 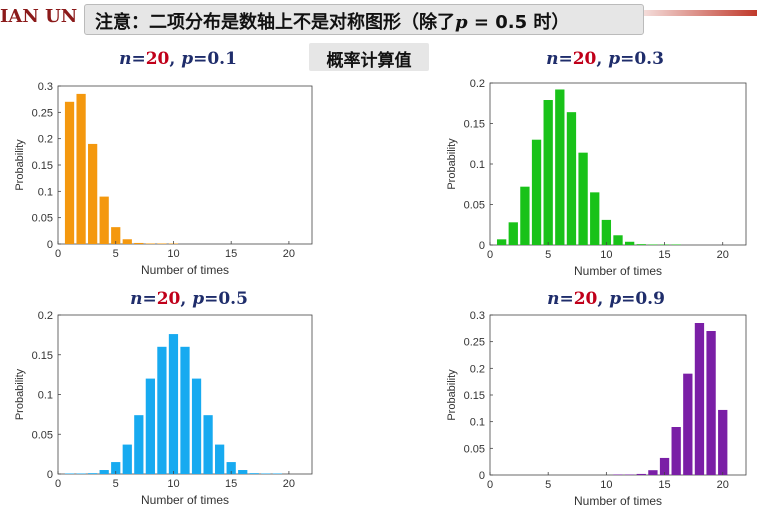 I want to click on note-banner: 注意：二项分布是数轴上不是对称图形（除了p = 0.5 时）, so click(x=364, y=19).